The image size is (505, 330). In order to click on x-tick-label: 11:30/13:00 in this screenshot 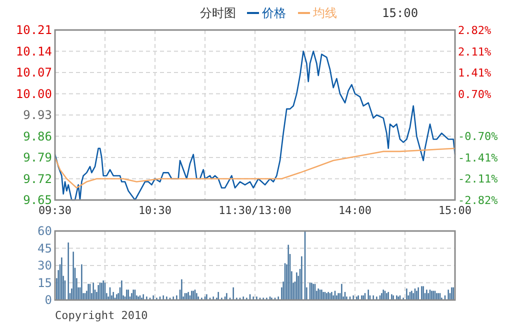, I will do `click(255, 210)`.